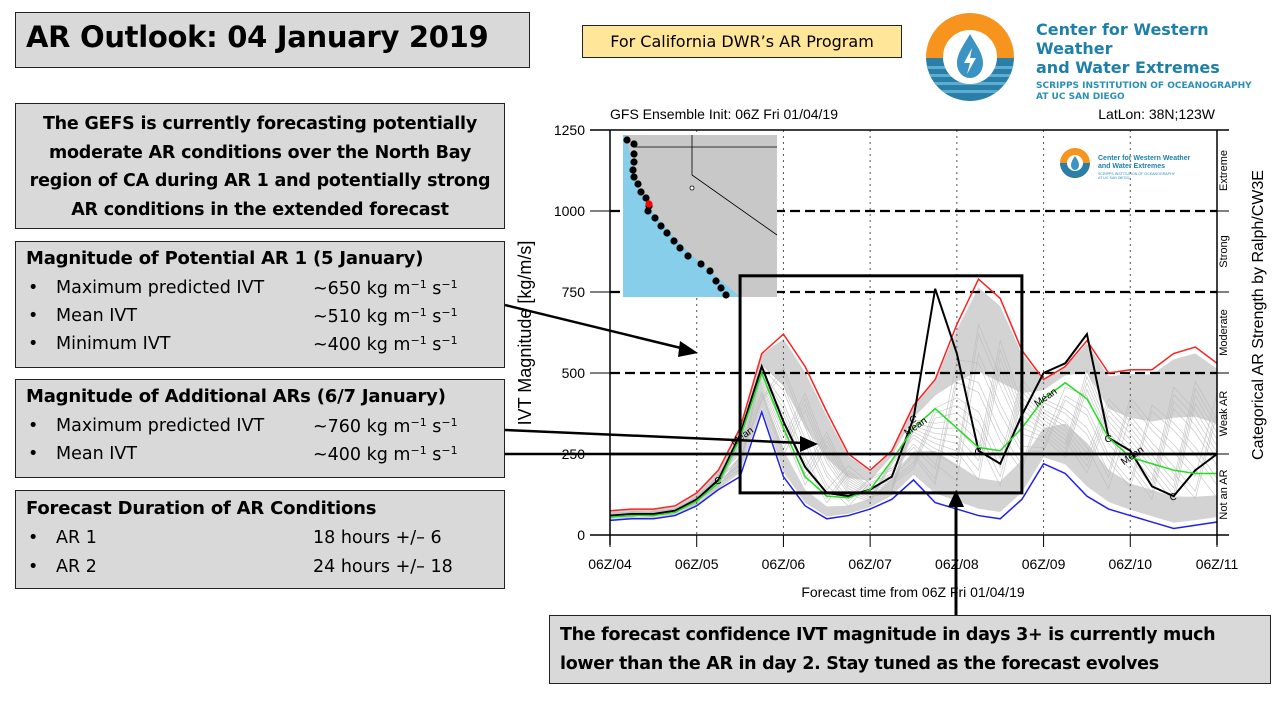 Image resolution: width=1280 pixels, height=720 pixels. I want to click on row-value: ~650 kg m−1 s−1, so click(385, 288).